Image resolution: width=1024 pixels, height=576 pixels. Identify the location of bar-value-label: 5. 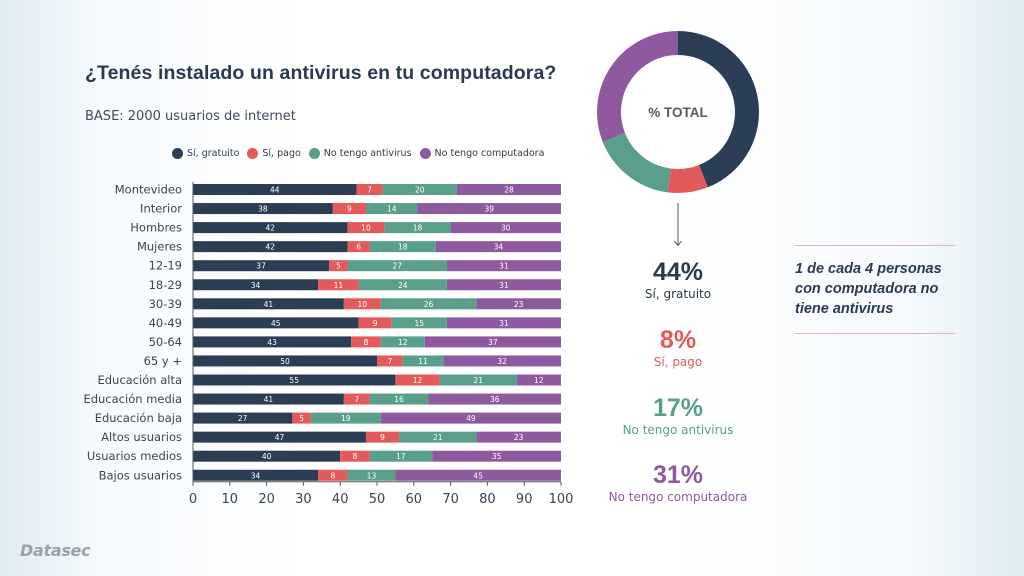
(338, 266).